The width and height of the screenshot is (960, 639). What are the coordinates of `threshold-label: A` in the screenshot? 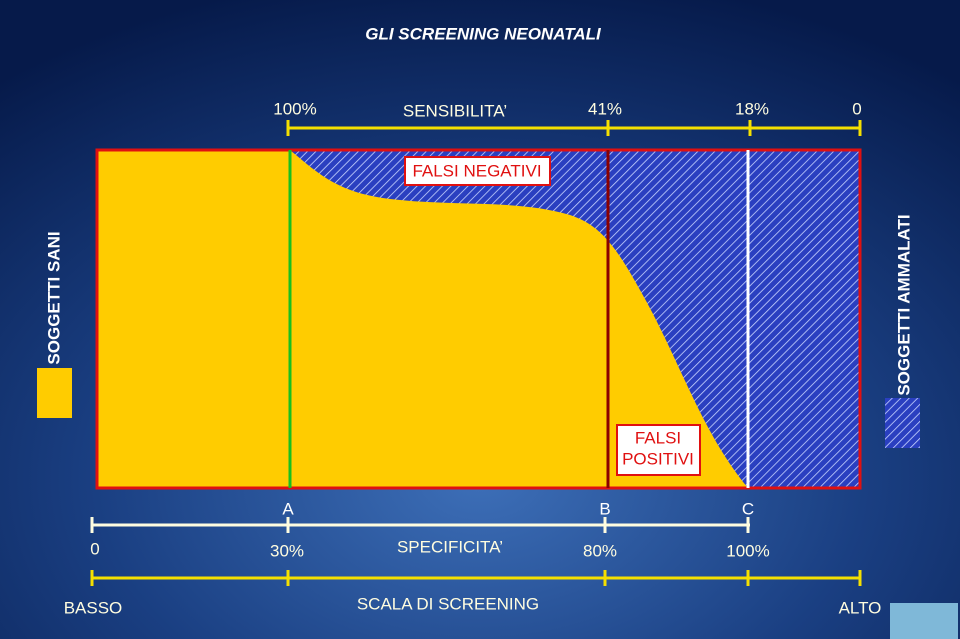 It's located at (288, 508).